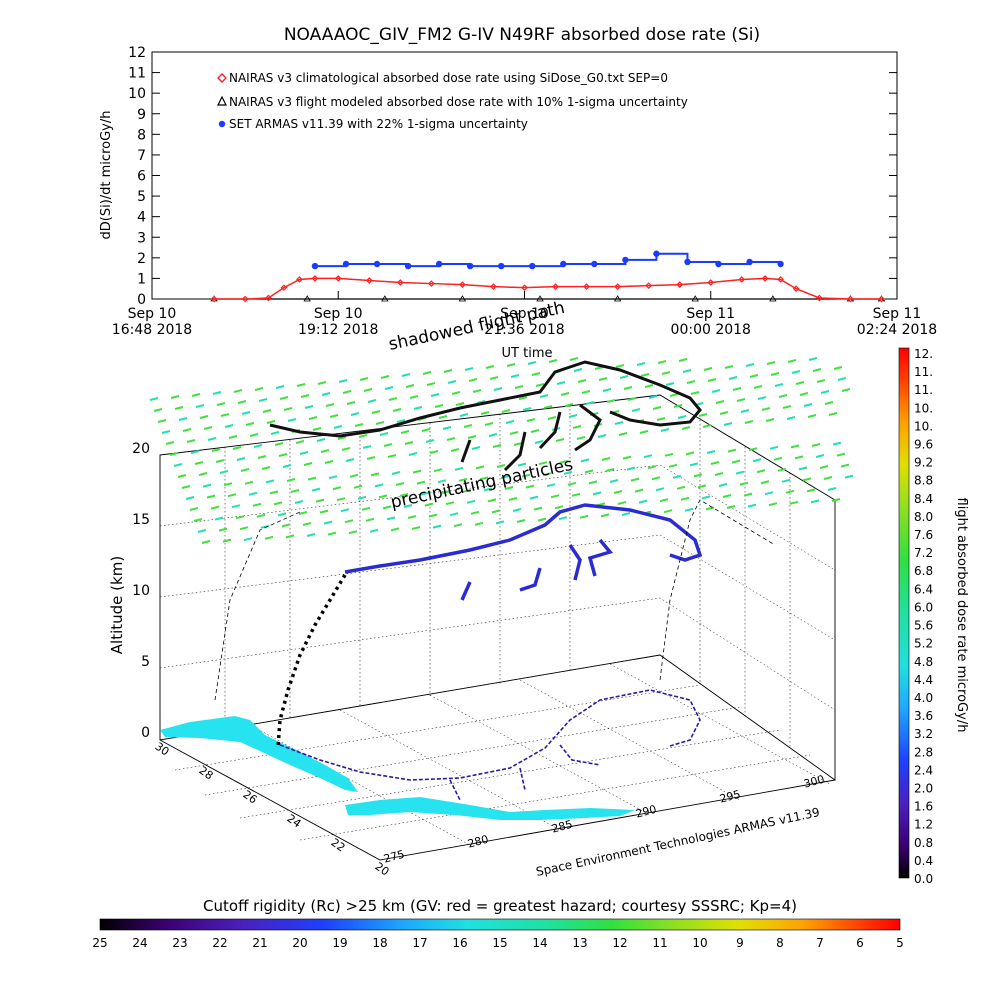 The image size is (1000, 1000). Describe the element at coordinates (141, 300) in the screenshot. I see `y-tick-label: 0` at that location.